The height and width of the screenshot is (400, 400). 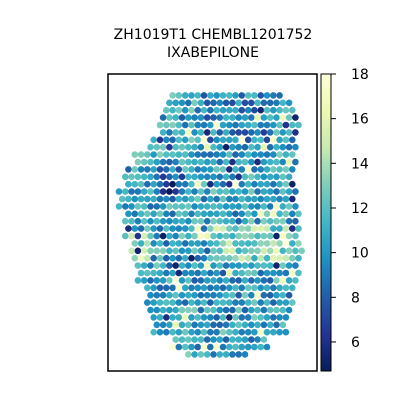 What do you see at coordinates (360, 75) in the screenshot?
I see `colorbar-tick-label: 18` at bounding box center [360, 75].